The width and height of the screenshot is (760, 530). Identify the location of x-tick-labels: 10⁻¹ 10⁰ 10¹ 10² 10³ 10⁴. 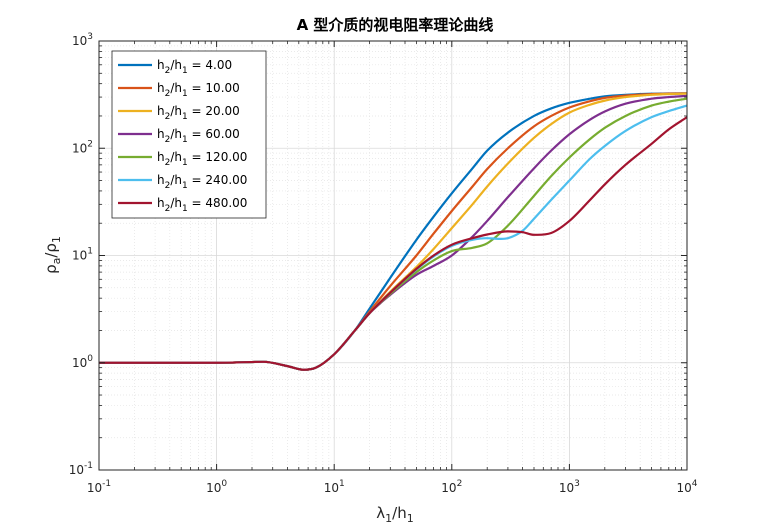
(392, 487).